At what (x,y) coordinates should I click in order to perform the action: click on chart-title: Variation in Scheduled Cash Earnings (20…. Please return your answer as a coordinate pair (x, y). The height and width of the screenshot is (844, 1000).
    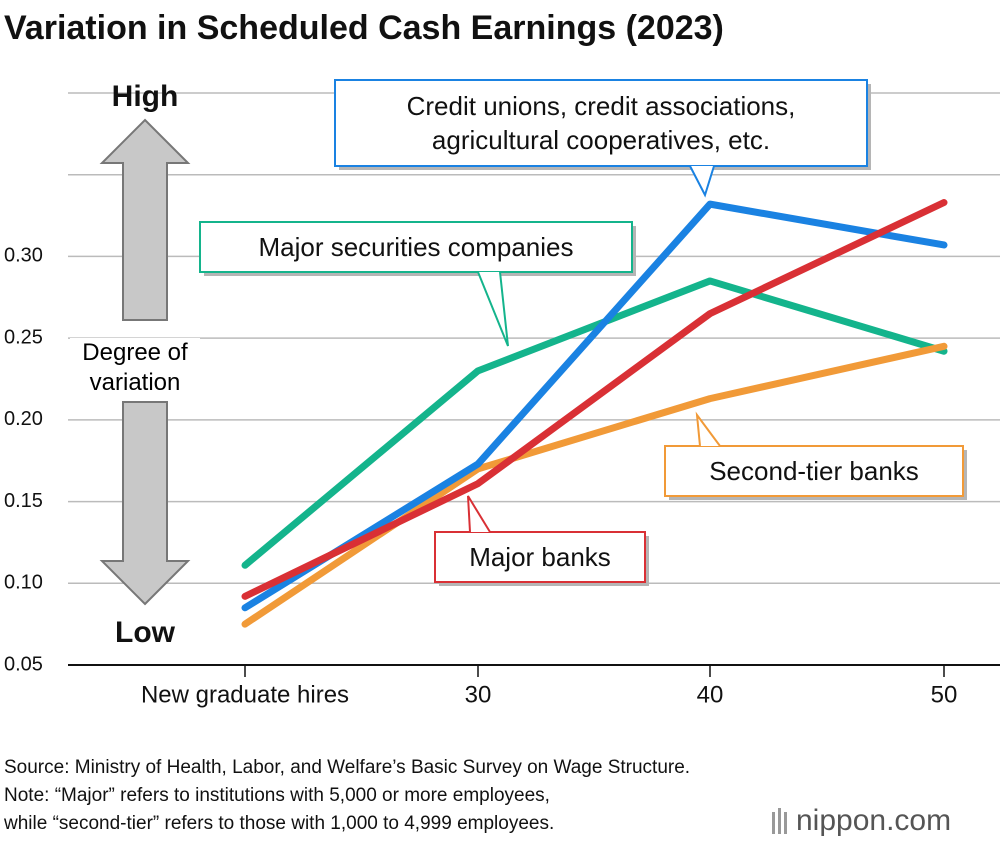
    Looking at the image, I should click on (364, 28).